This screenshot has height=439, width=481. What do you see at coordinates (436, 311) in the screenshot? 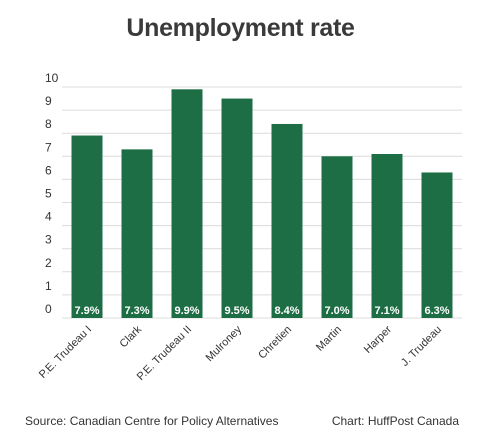
I see `data-label-7: 6.3%` at bounding box center [436, 311].